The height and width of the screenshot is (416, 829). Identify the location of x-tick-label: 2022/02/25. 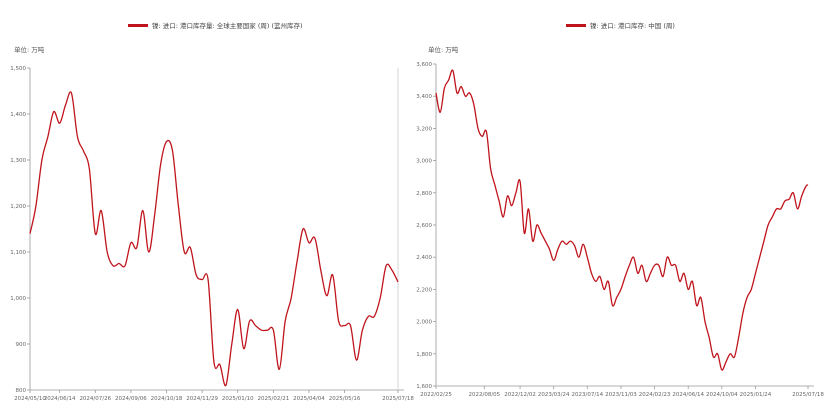
(436, 395).